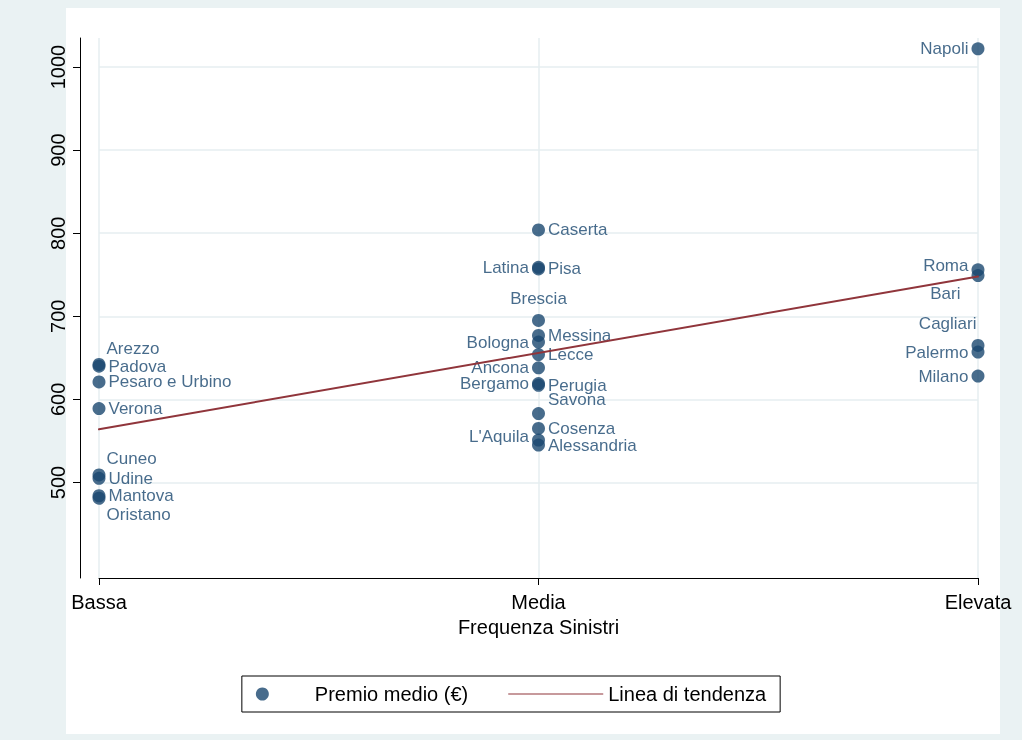 The height and width of the screenshot is (740, 1022). I want to click on x-tick-label: Elevata, so click(978, 602).